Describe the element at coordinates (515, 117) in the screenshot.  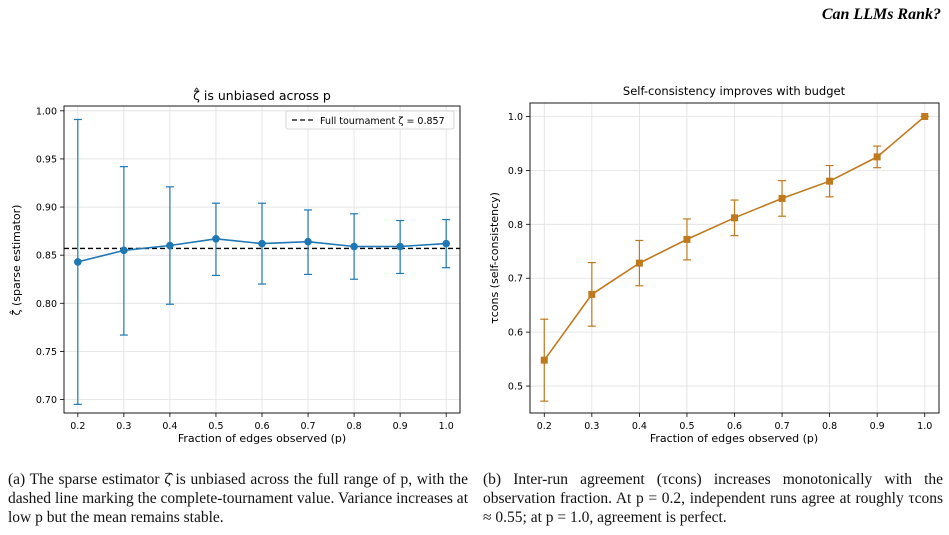
I see `y-tick-label: 1.0` at that location.